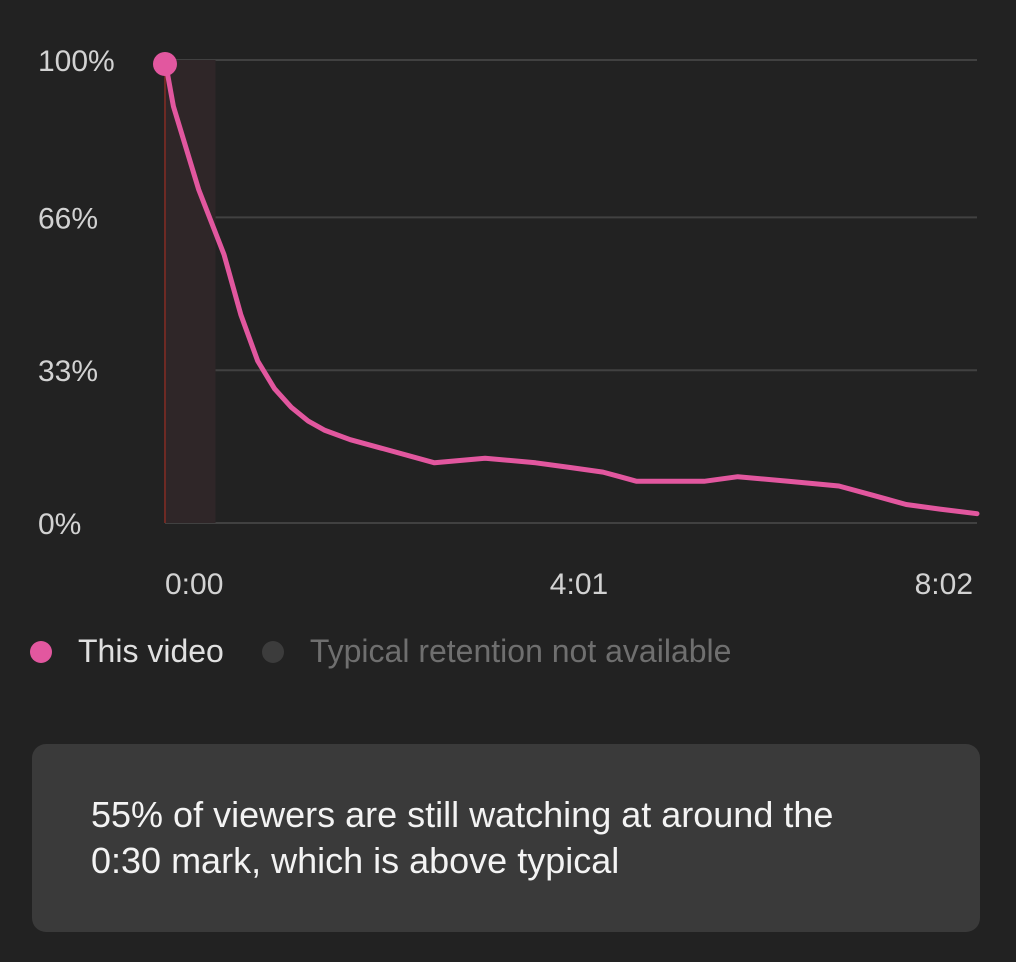 The image size is (1016, 962). Describe the element at coordinates (944, 584) in the screenshot. I see `x-tick-label: 8:02` at that location.